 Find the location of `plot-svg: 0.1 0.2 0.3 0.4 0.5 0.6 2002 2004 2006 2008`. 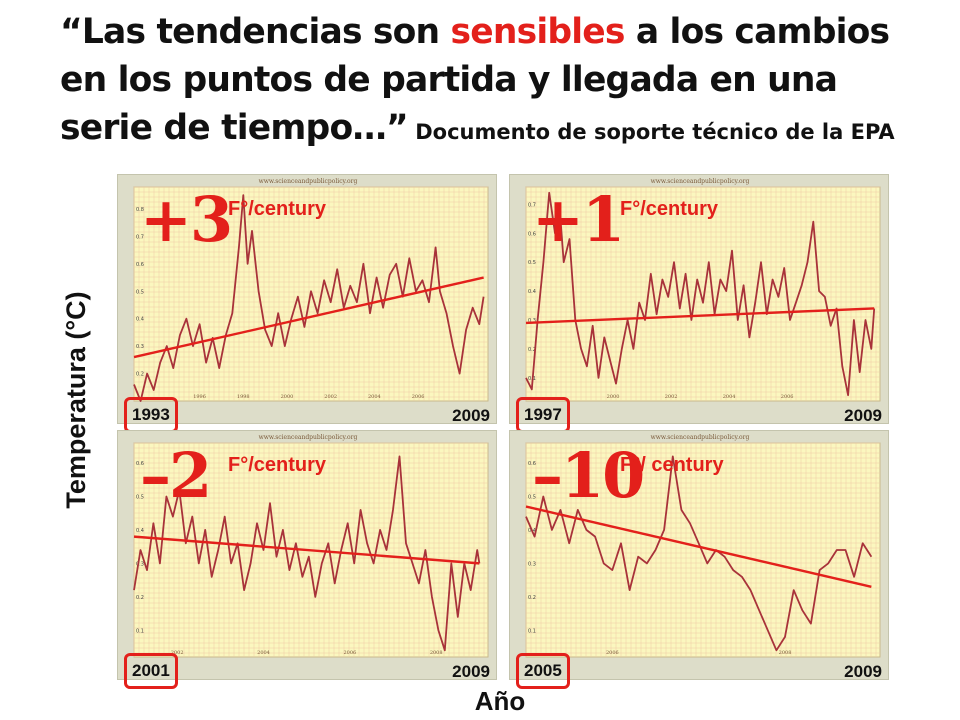

plot-svg: 0.1 0.2 0.3 0.4 0.5 0.6 2002 2004 2006 2008 is located at coordinates (311, 550).